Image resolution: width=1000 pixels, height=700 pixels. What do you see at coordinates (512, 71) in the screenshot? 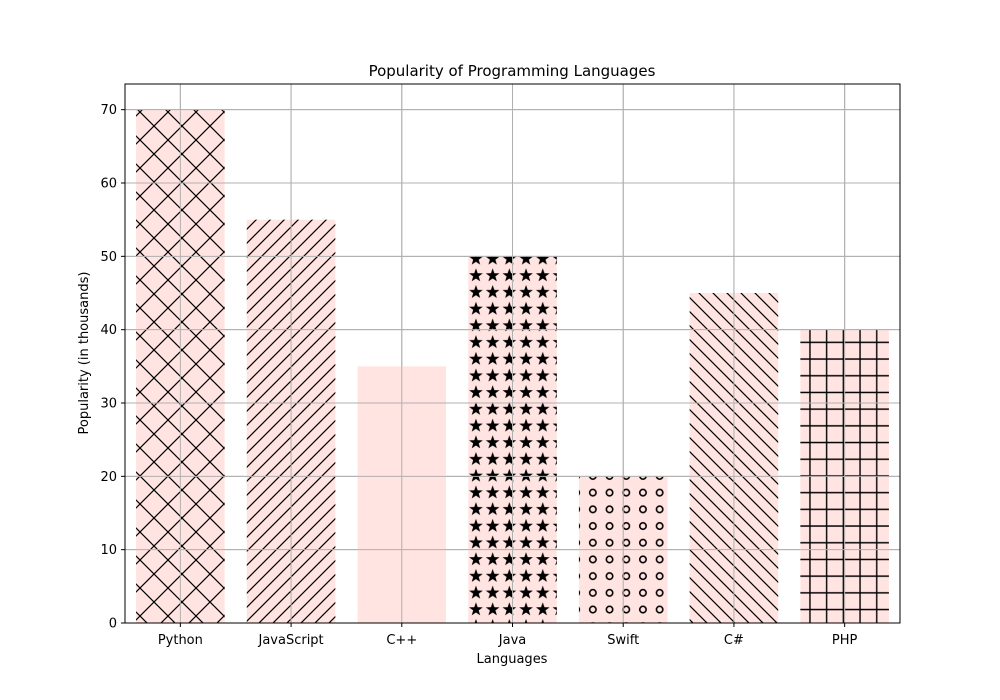
I see `chart-title: Popularity of Programming Languages` at bounding box center [512, 71].